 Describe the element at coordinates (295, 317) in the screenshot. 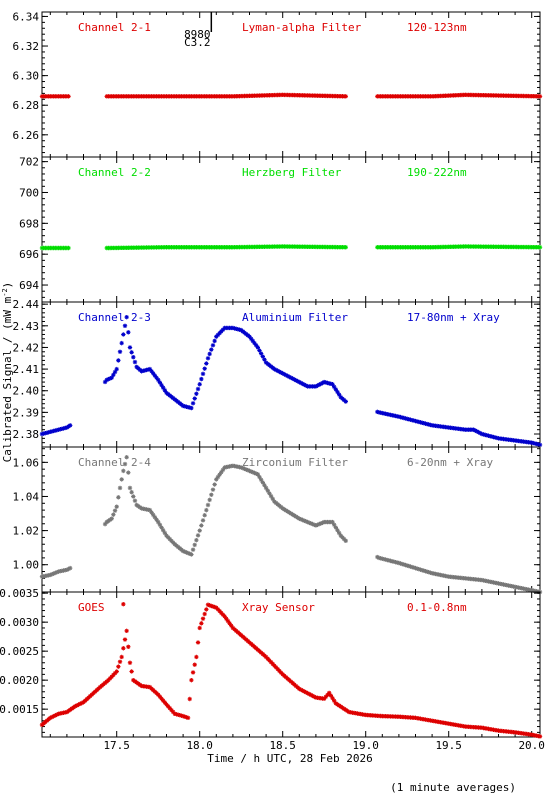

I see `panel-label-2: Aluminium Filter` at that location.